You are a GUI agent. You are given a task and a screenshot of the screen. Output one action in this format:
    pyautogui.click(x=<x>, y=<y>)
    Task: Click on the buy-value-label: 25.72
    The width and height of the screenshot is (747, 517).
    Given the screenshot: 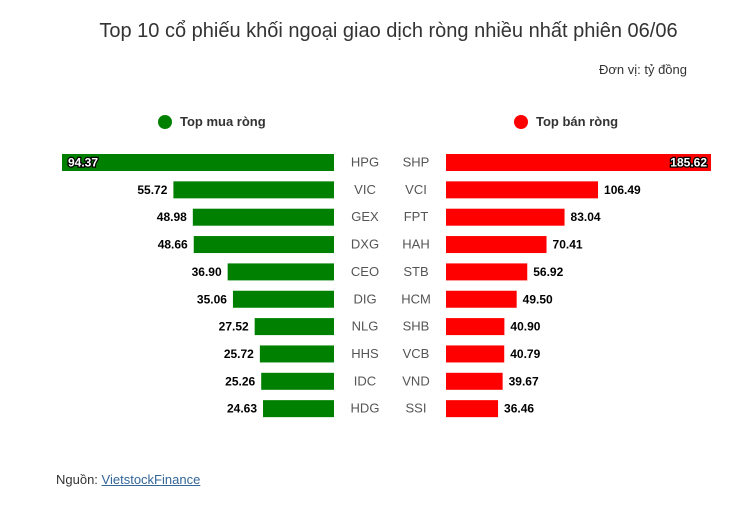 What is the action you would take?
    pyautogui.click(x=239, y=354)
    